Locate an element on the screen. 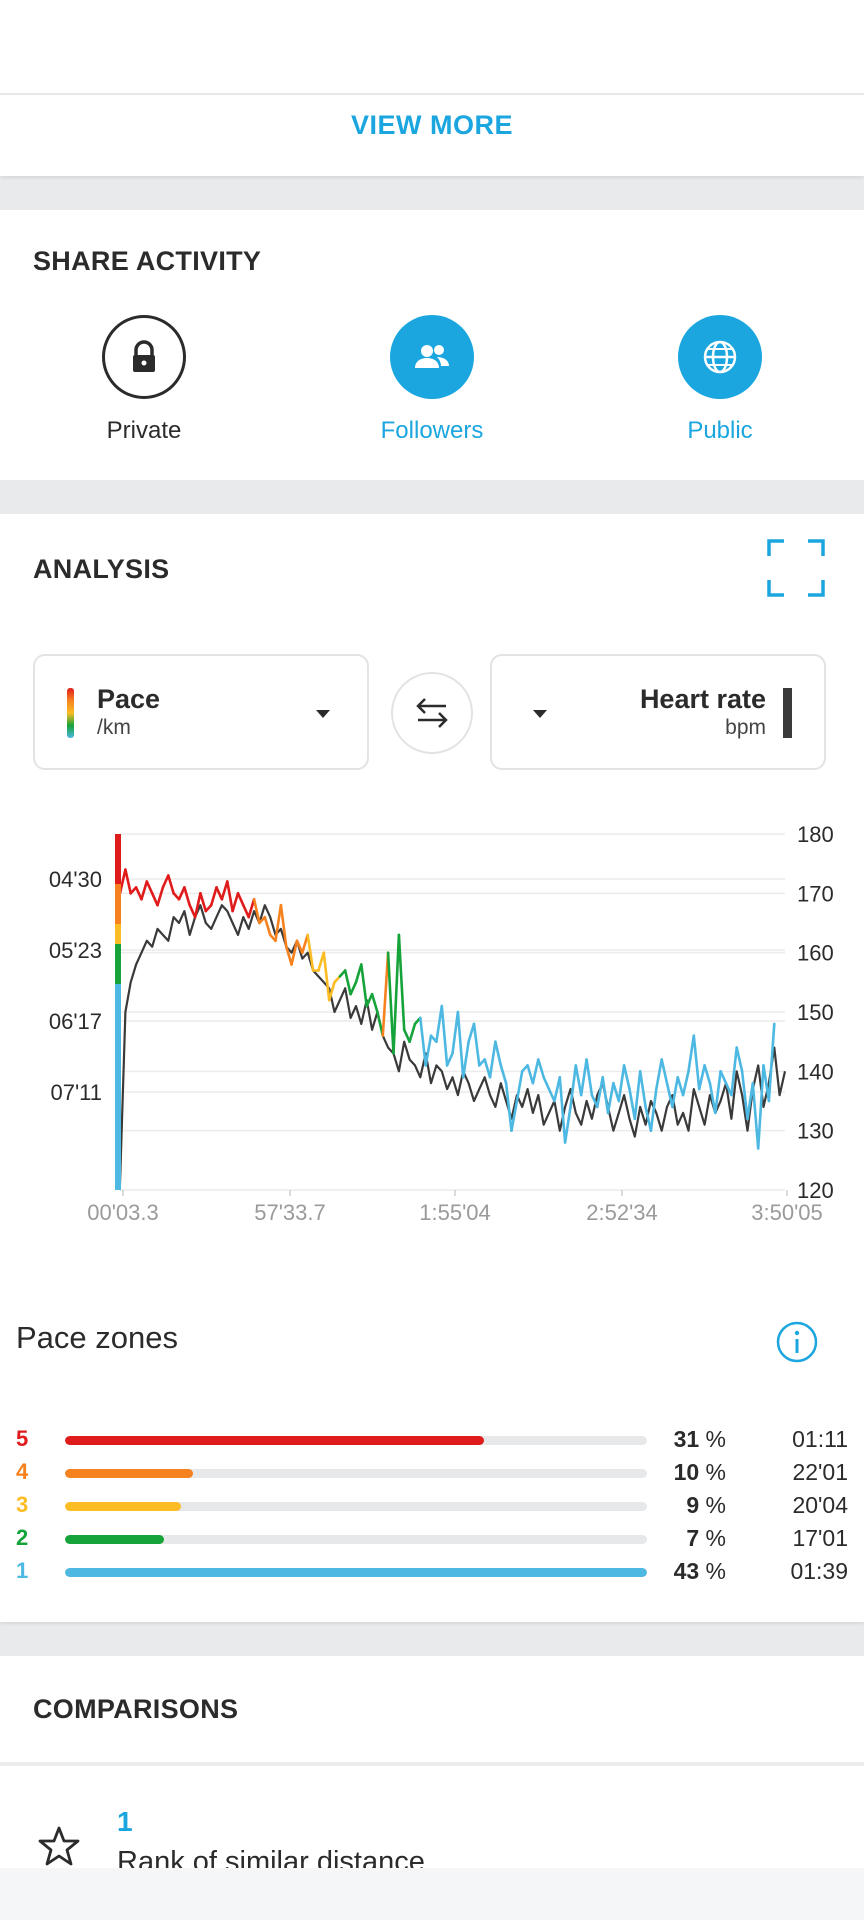 Image resolution: width=864 pixels, height=1920 pixels. info-icon is located at coordinates (797, 1342).